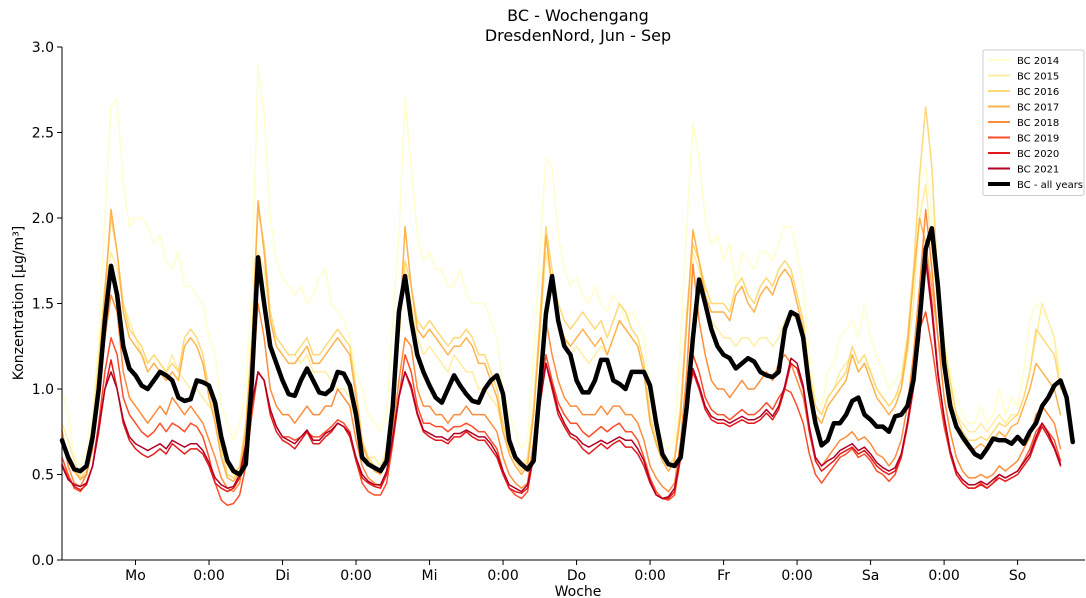 This screenshot has width=1086, height=598. What do you see at coordinates (723, 576) in the screenshot?
I see `x-tick-label: Fr` at bounding box center [723, 576].